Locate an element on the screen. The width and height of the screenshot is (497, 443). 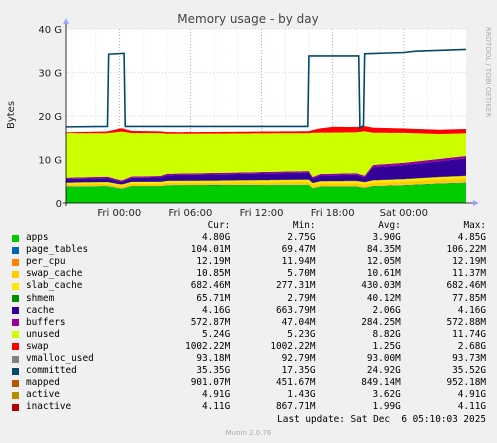
y-tick-label: 10 G is located at coordinates (50, 161).